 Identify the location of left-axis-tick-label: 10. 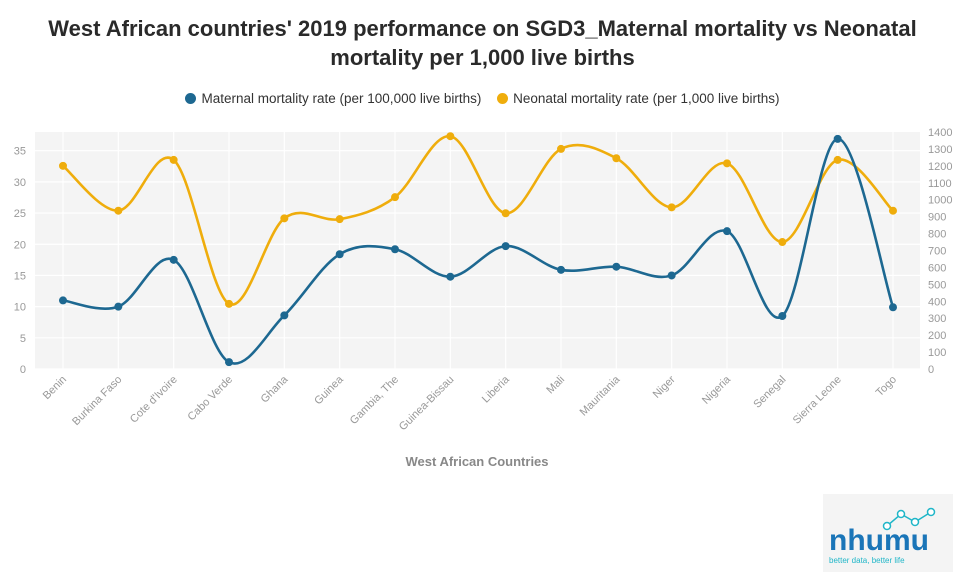
(20, 308).